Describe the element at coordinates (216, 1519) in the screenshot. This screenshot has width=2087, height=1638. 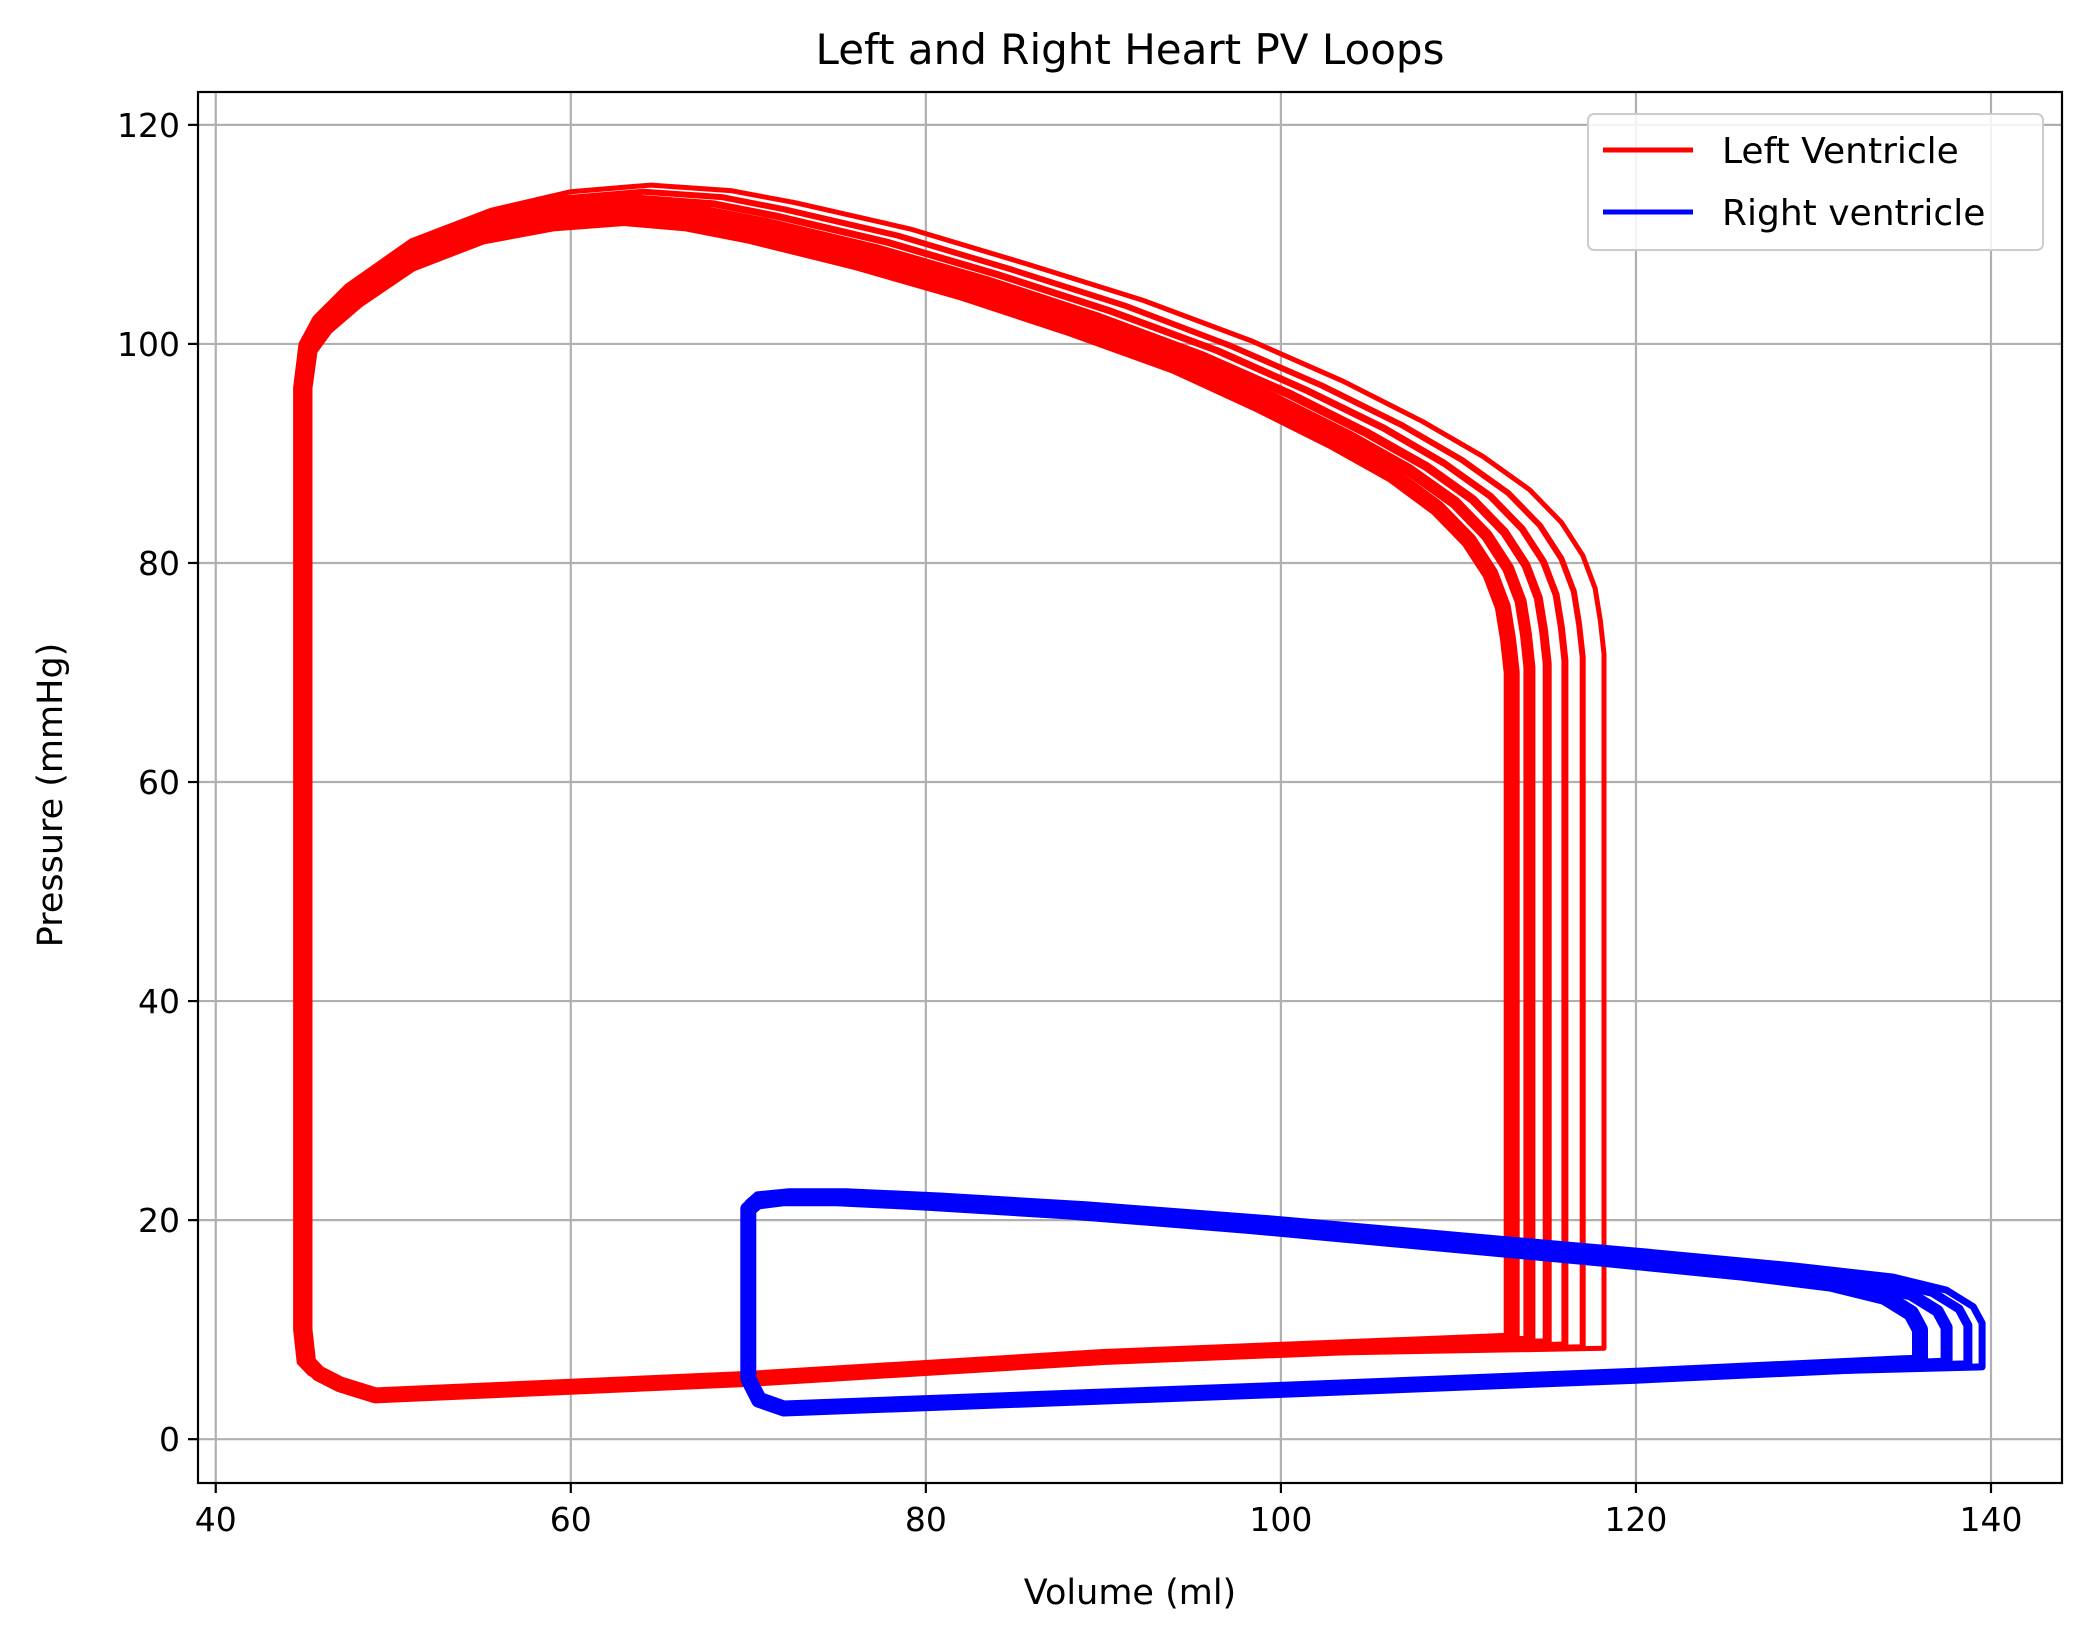
I see `x-tick-label: 40` at that location.